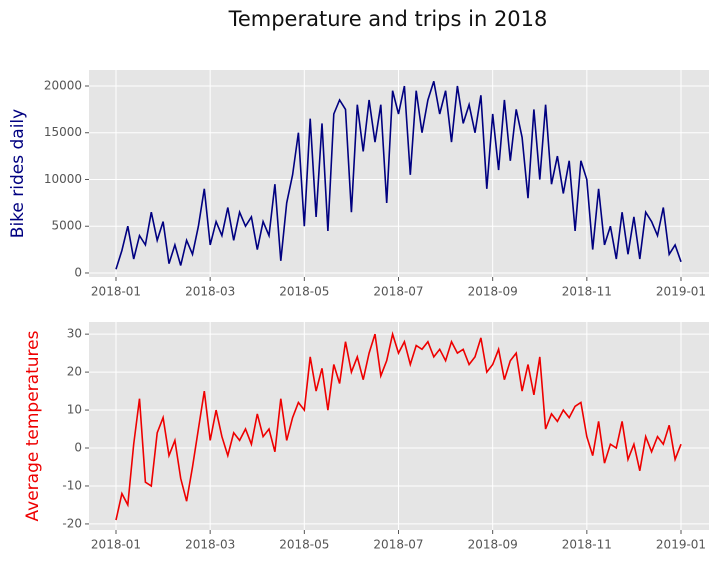  Describe the element at coordinates (74, 334) in the screenshot. I see `y-tick-label: 30` at that location.